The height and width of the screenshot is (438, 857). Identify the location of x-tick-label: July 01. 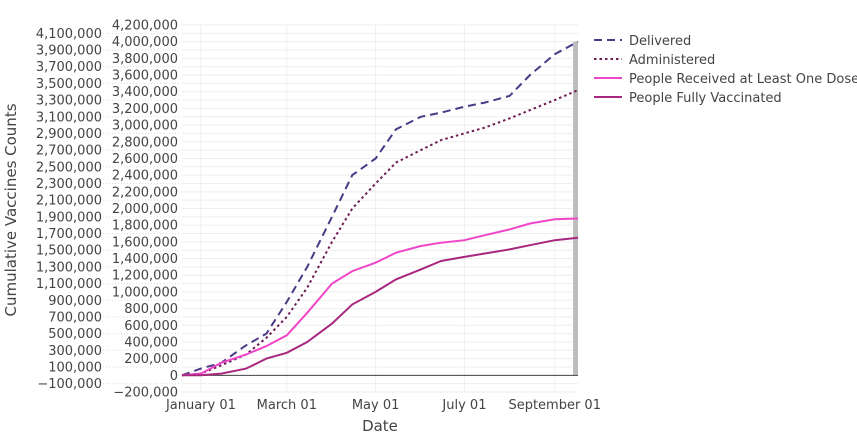
(463, 405).